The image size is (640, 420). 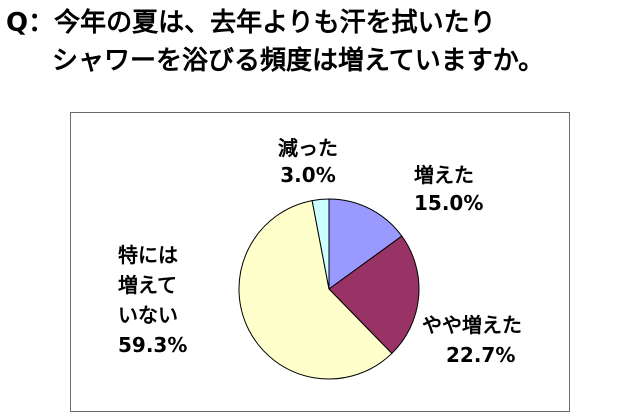 I want to click on pie-slices, so click(x=329, y=289).